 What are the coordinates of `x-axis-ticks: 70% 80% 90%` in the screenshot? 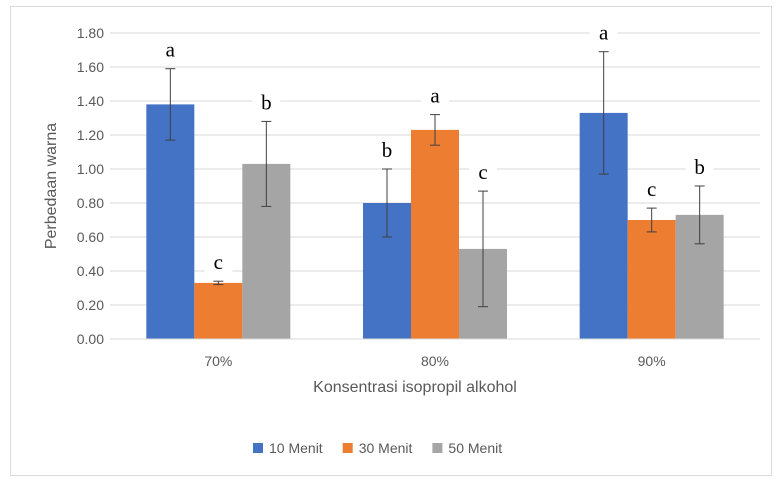 It's located at (434, 361).